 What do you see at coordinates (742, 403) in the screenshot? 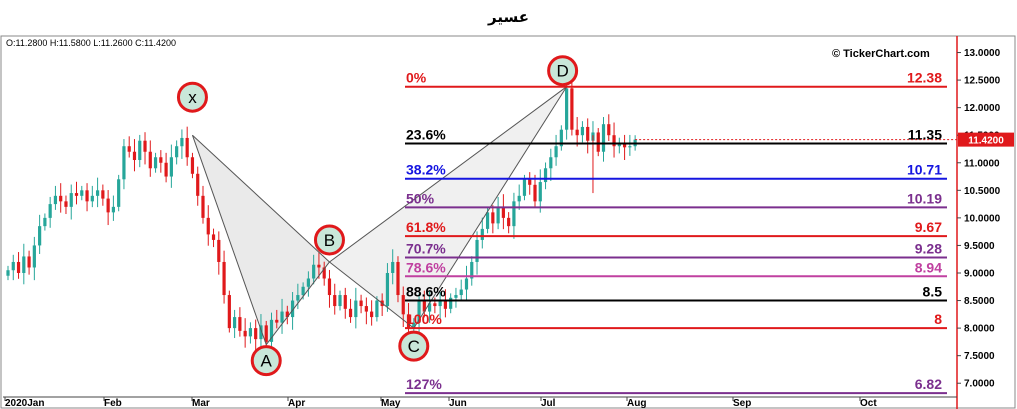
I see `x-tick-label: Sep` at bounding box center [742, 403].